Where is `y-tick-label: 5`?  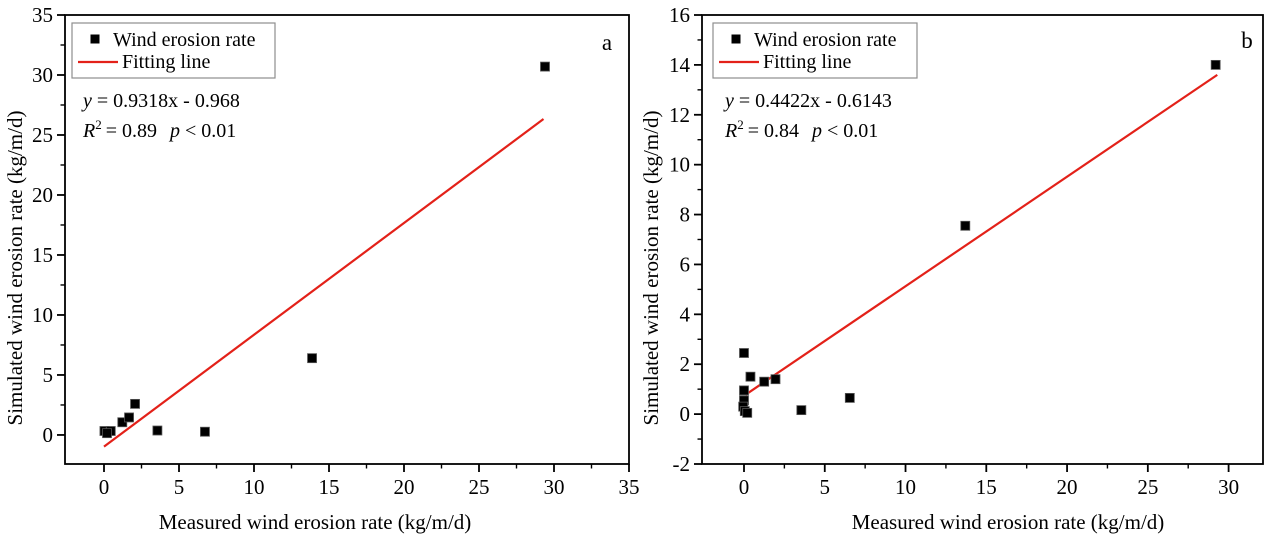
y-tick-label: 5 is located at coordinates (48, 375).